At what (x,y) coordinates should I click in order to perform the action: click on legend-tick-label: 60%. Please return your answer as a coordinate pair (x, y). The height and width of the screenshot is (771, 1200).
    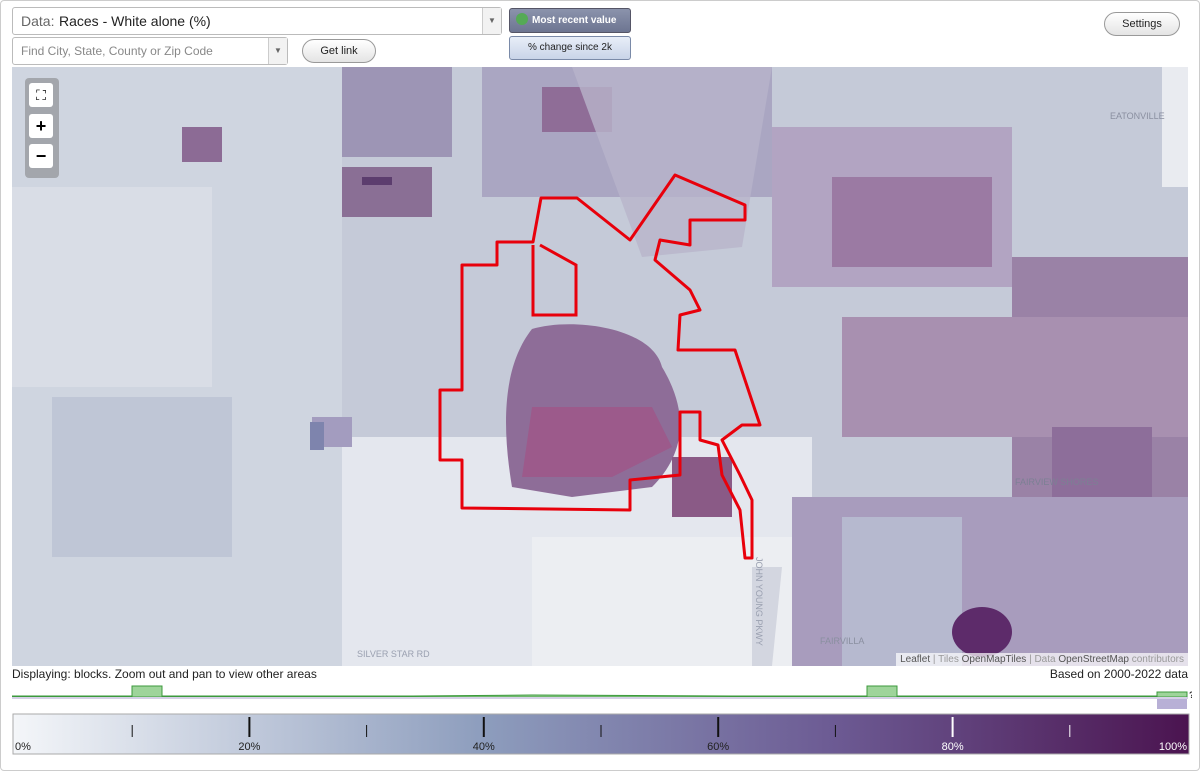
    Looking at the image, I should click on (718, 747).